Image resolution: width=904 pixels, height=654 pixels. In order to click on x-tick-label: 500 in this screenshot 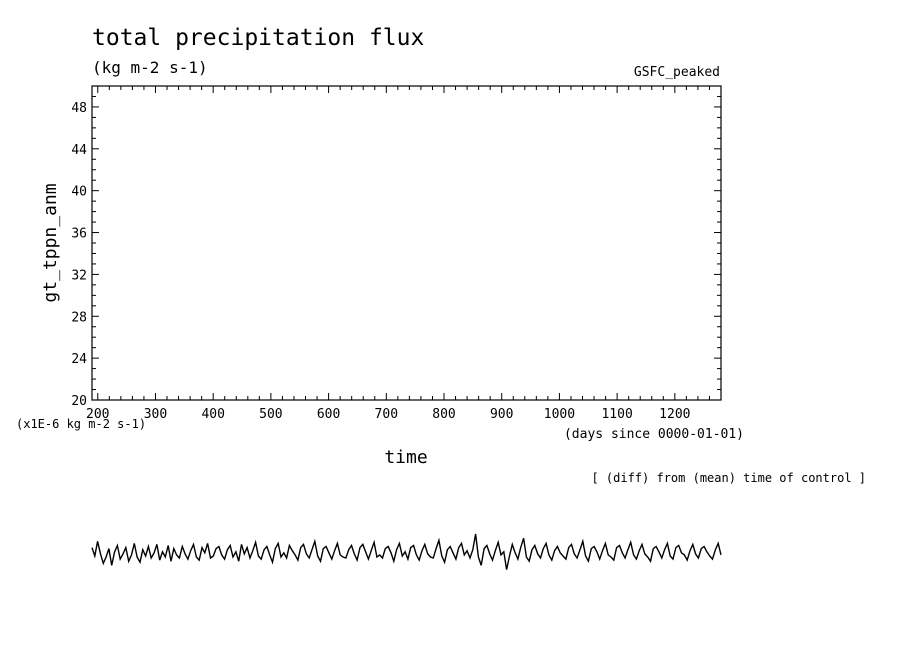, I will do `click(270, 414)`.